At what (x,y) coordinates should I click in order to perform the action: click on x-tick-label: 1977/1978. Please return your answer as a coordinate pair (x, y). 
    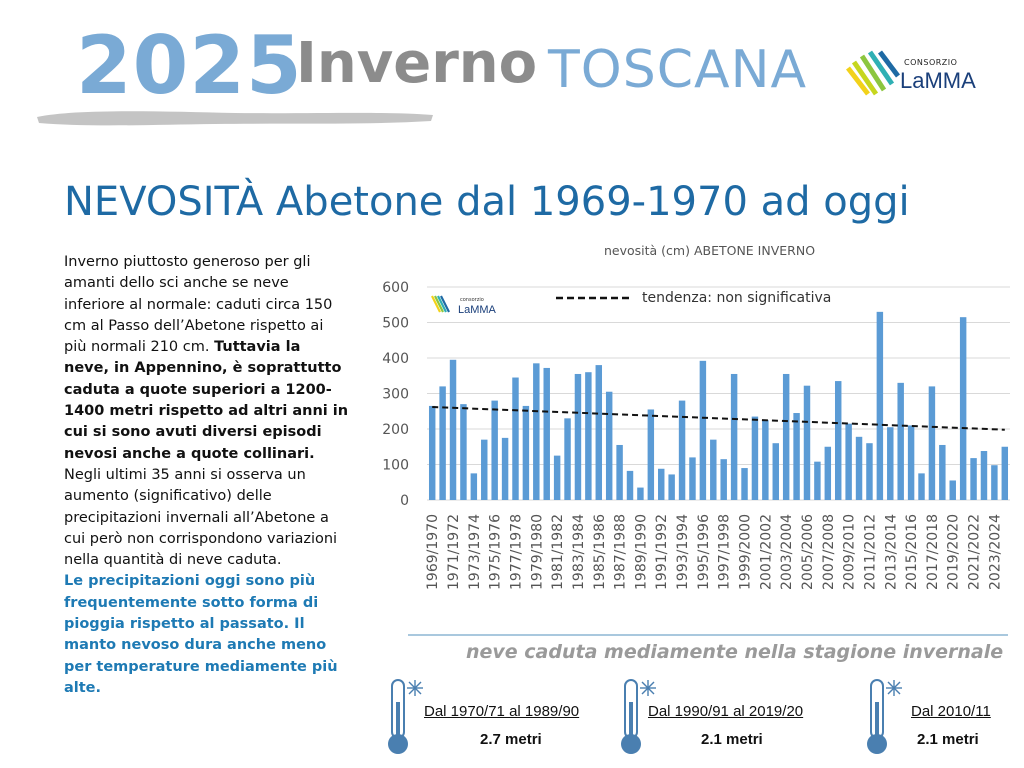
    Looking at the image, I should click on (516, 552).